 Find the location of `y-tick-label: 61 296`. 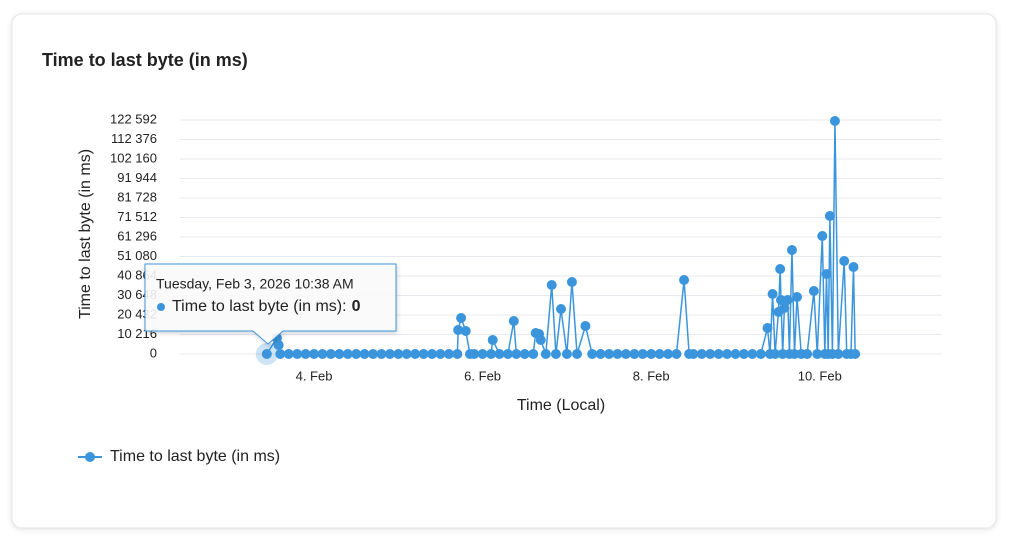

y-tick-label: 61 296 is located at coordinates (137, 235).